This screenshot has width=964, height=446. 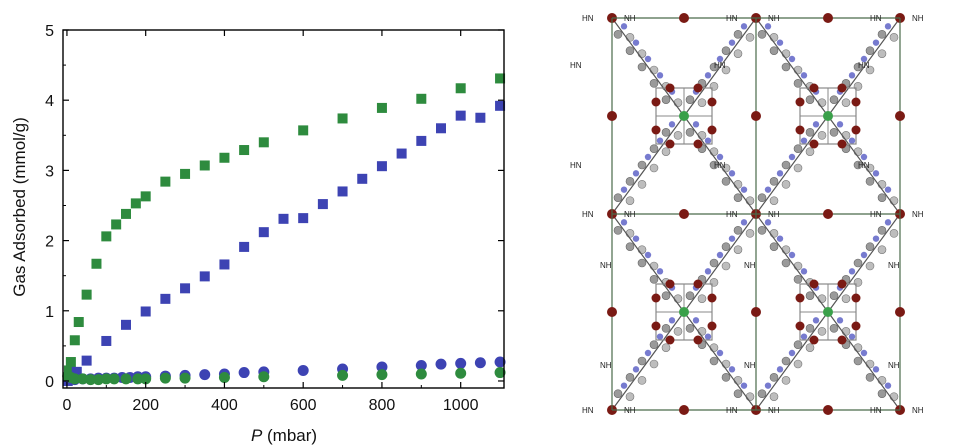 What do you see at coordinates (289, 435) in the screenshot?
I see `x-axis-title-unit: (mbar)` at bounding box center [289, 435].